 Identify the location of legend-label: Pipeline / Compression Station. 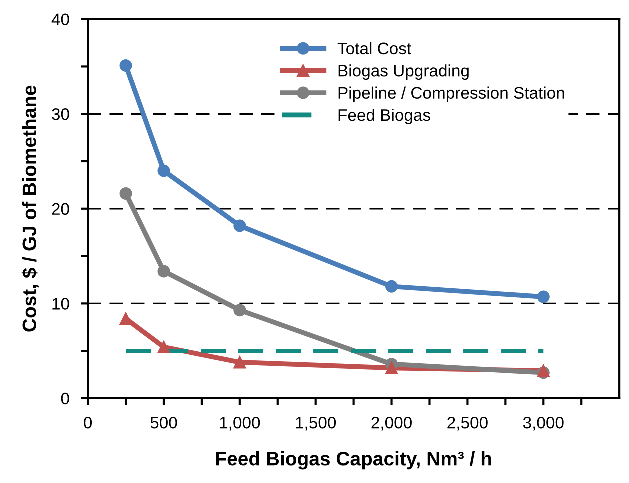
(451, 94).